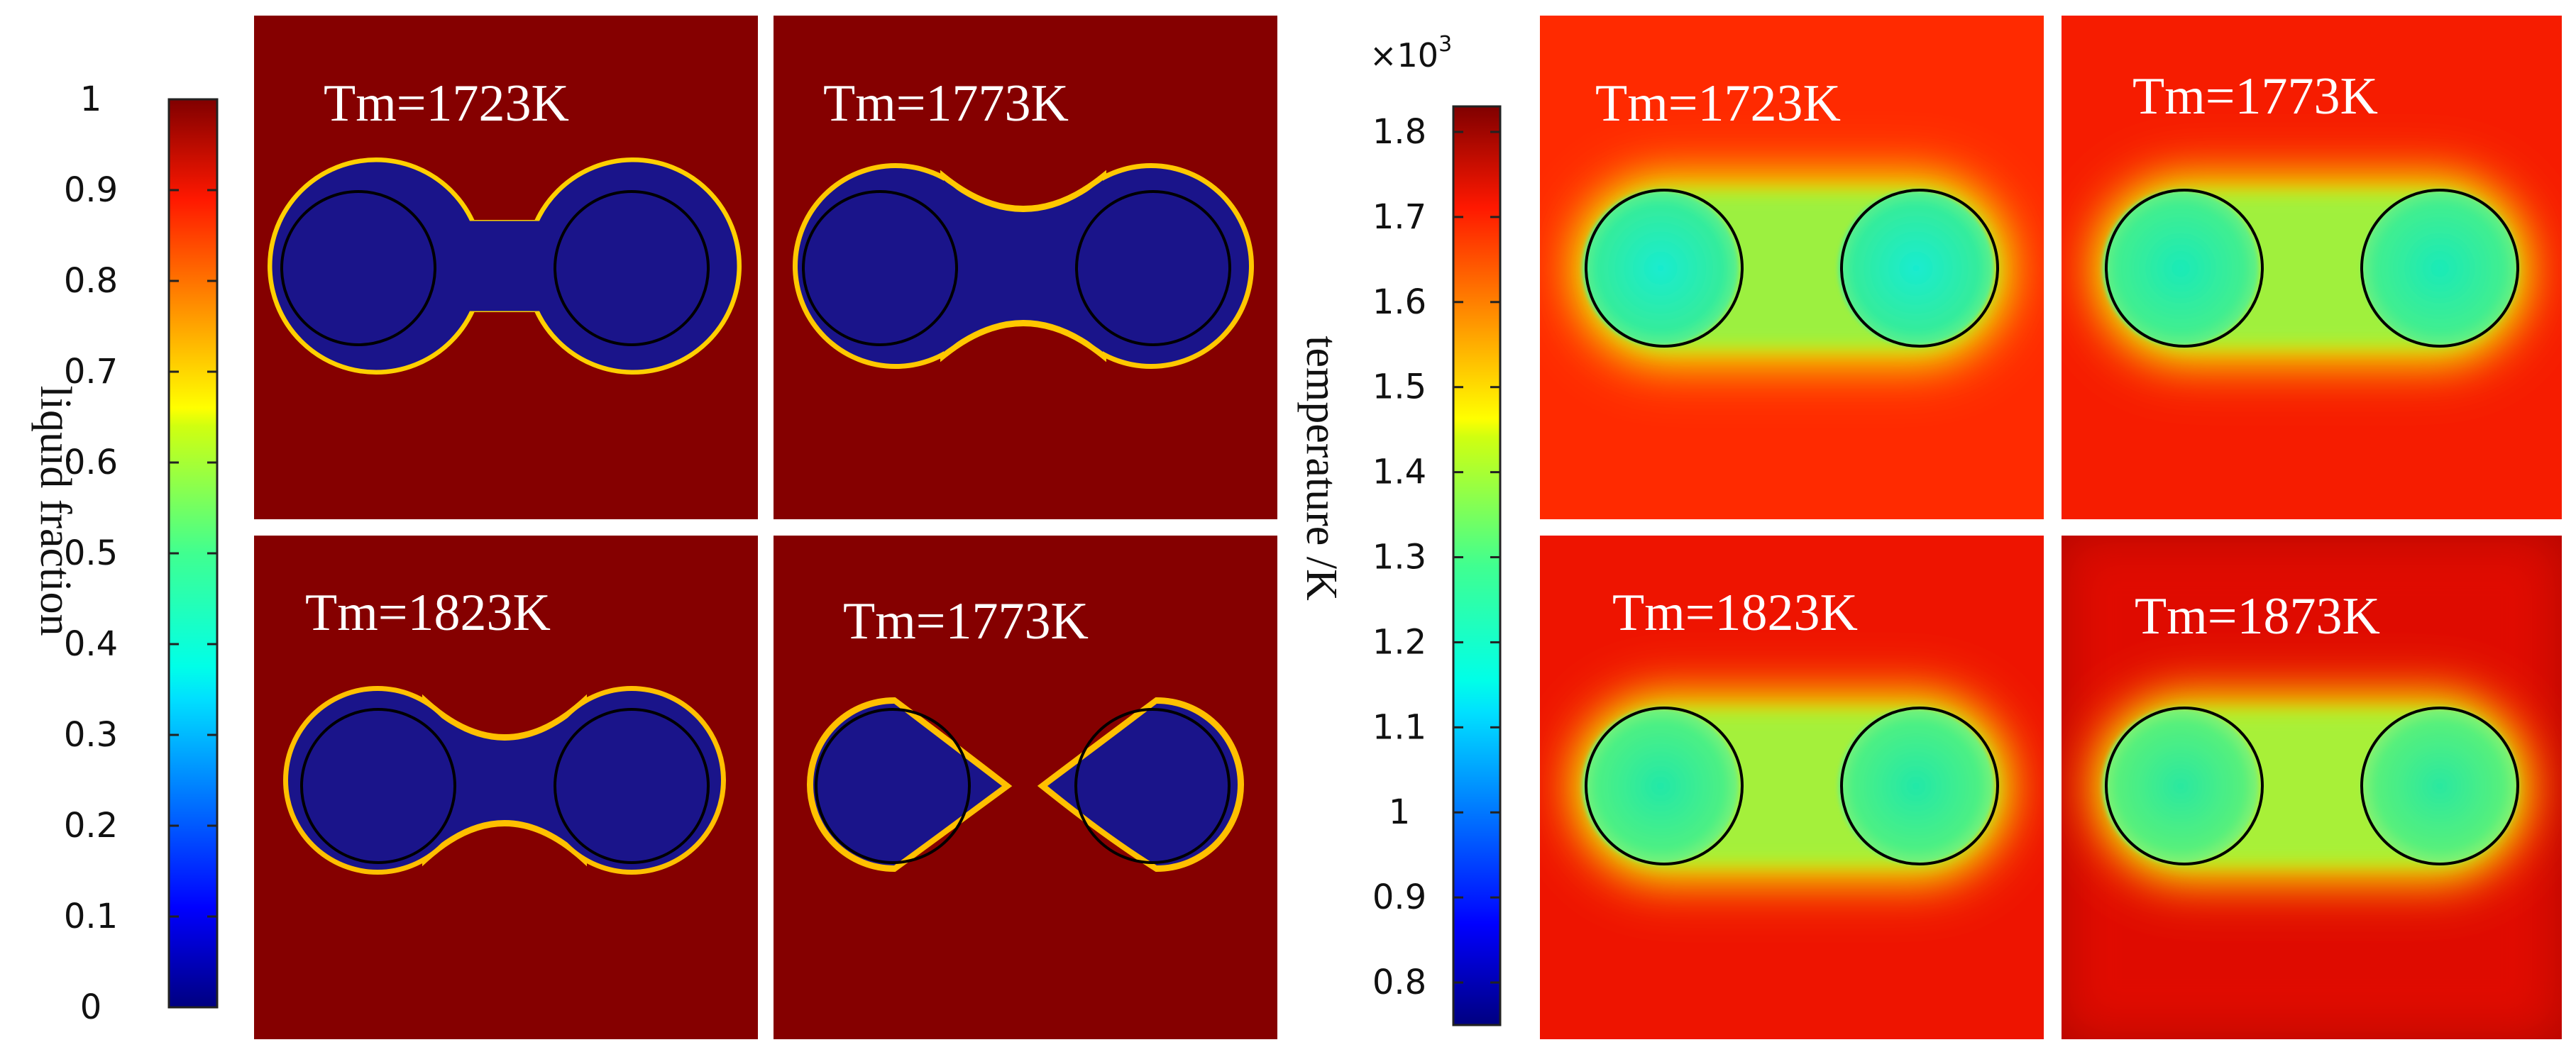  What do you see at coordinates (91, 735) in the screenshot?
I see `colorbar-tick-label: 0.3` at bounding box center [91, 735].